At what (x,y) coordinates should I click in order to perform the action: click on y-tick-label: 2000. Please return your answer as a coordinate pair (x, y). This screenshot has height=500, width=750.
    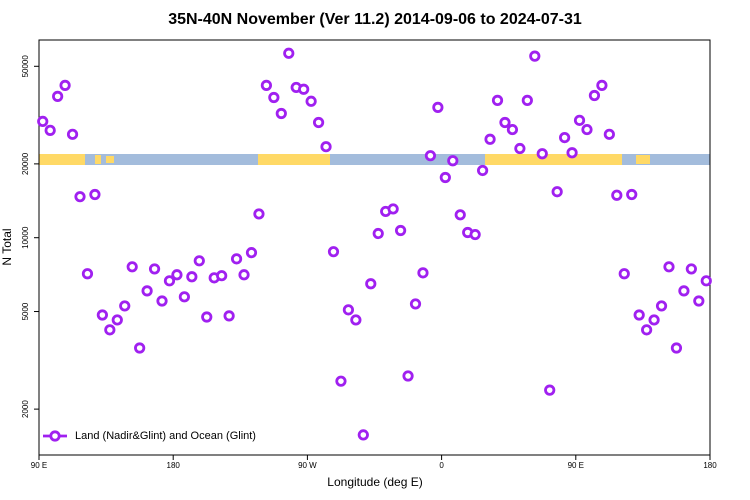
    Looking at the image, I should click on (25, 409).